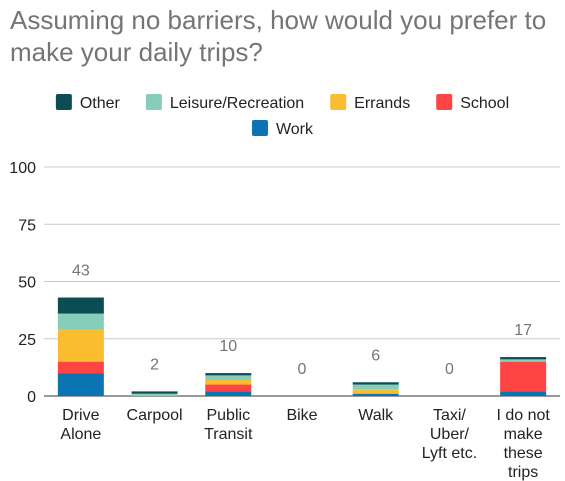 The width and height of the screenshot is (565, 481). Describe the element at coordinates (338, 102) in the screenshot. I see `legend-swatch-errands` at that location.